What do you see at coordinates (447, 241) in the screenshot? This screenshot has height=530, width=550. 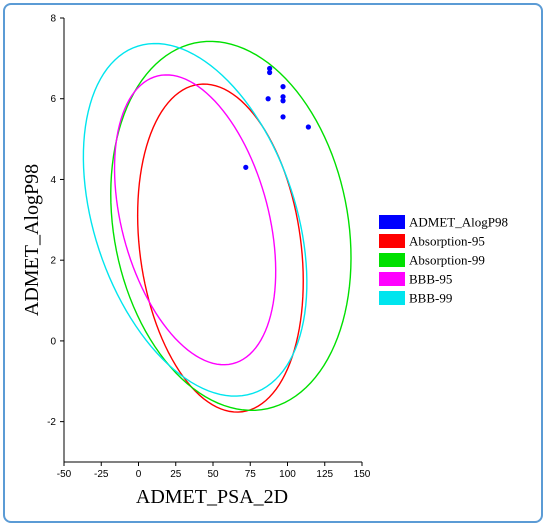 I see `legend-label: Absorption-95` at bounding box center [447, 241].